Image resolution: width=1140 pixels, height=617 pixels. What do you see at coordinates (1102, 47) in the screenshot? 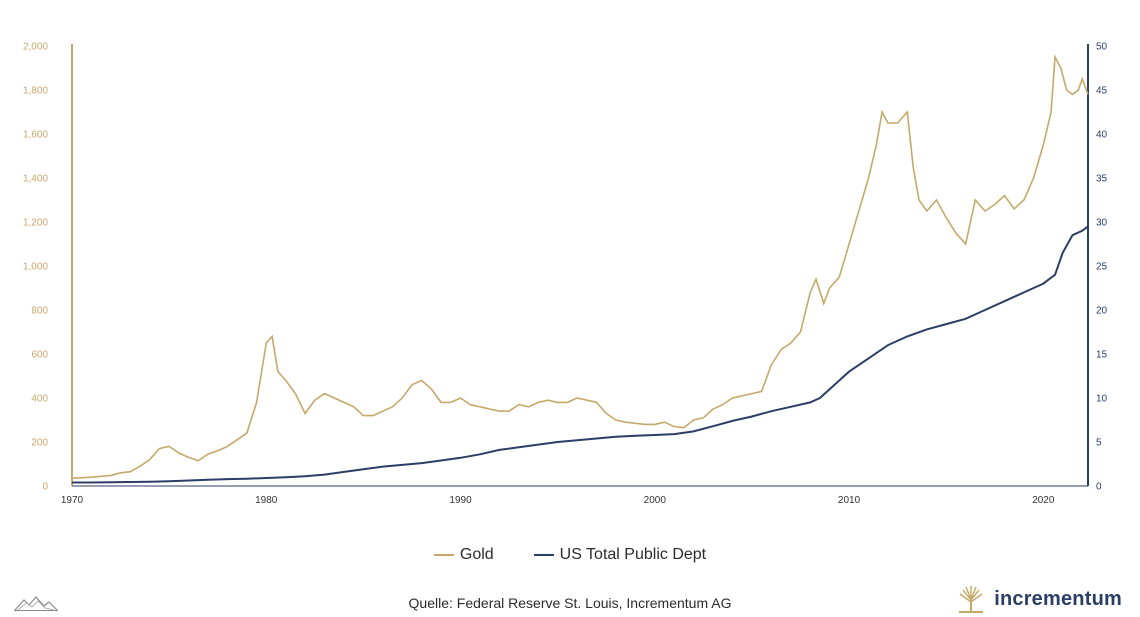
I see `right-tick-label: 50` at bounding box center [1102, 47].